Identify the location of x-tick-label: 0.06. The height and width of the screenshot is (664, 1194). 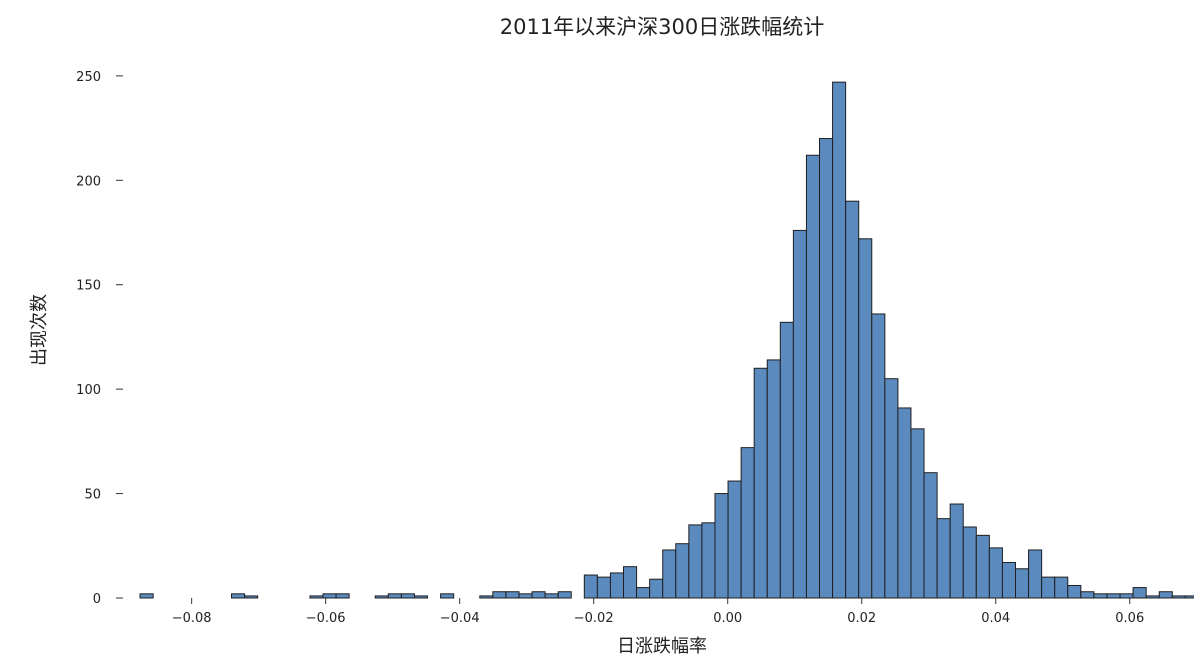
(1129, 618).